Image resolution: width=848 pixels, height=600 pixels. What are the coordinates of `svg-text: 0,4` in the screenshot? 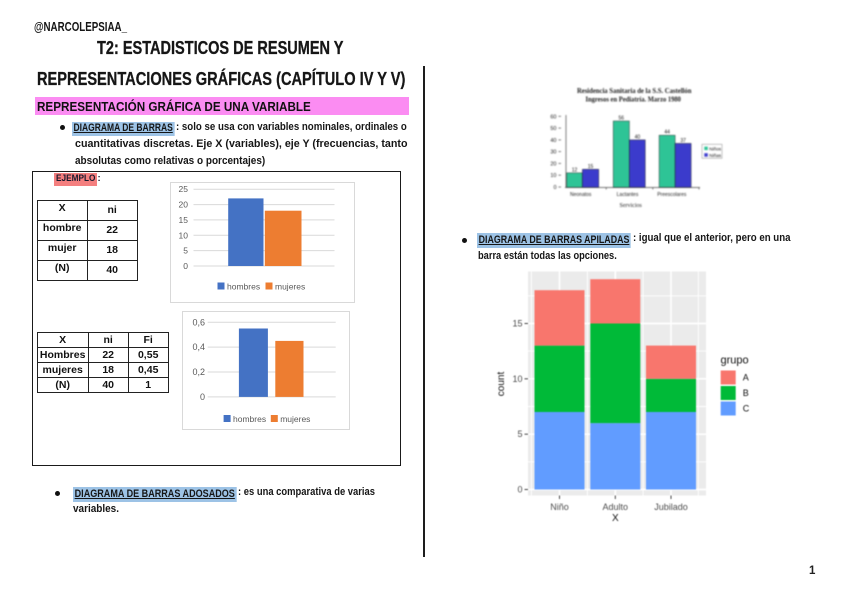 It's located at (199, 347).